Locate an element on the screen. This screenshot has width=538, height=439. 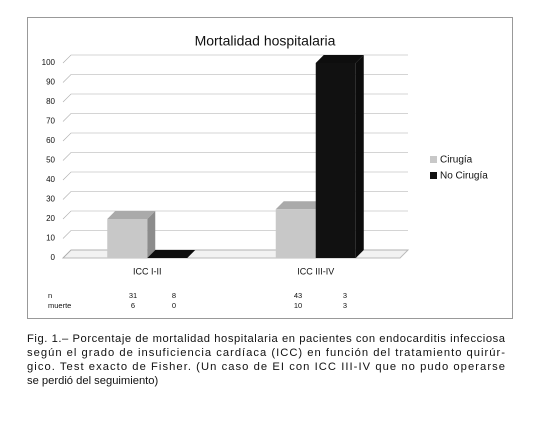
x-tick-label: ICC I-II is located at coordinates (147, 271).